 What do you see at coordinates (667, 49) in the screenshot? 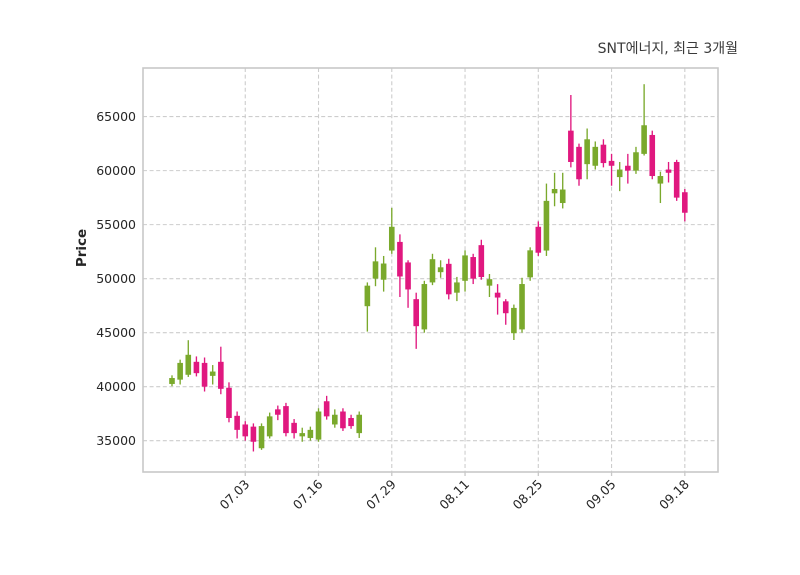
I see `chart-title: SNT에너지, 최근 3개월` at bounding box center [667, 49].